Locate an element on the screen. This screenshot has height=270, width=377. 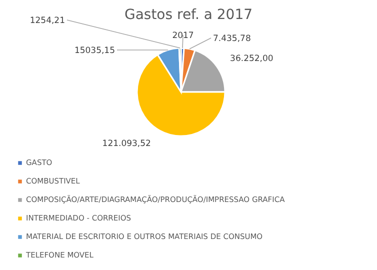
data-label: 1254,21 is located at coordinates (47, 21).